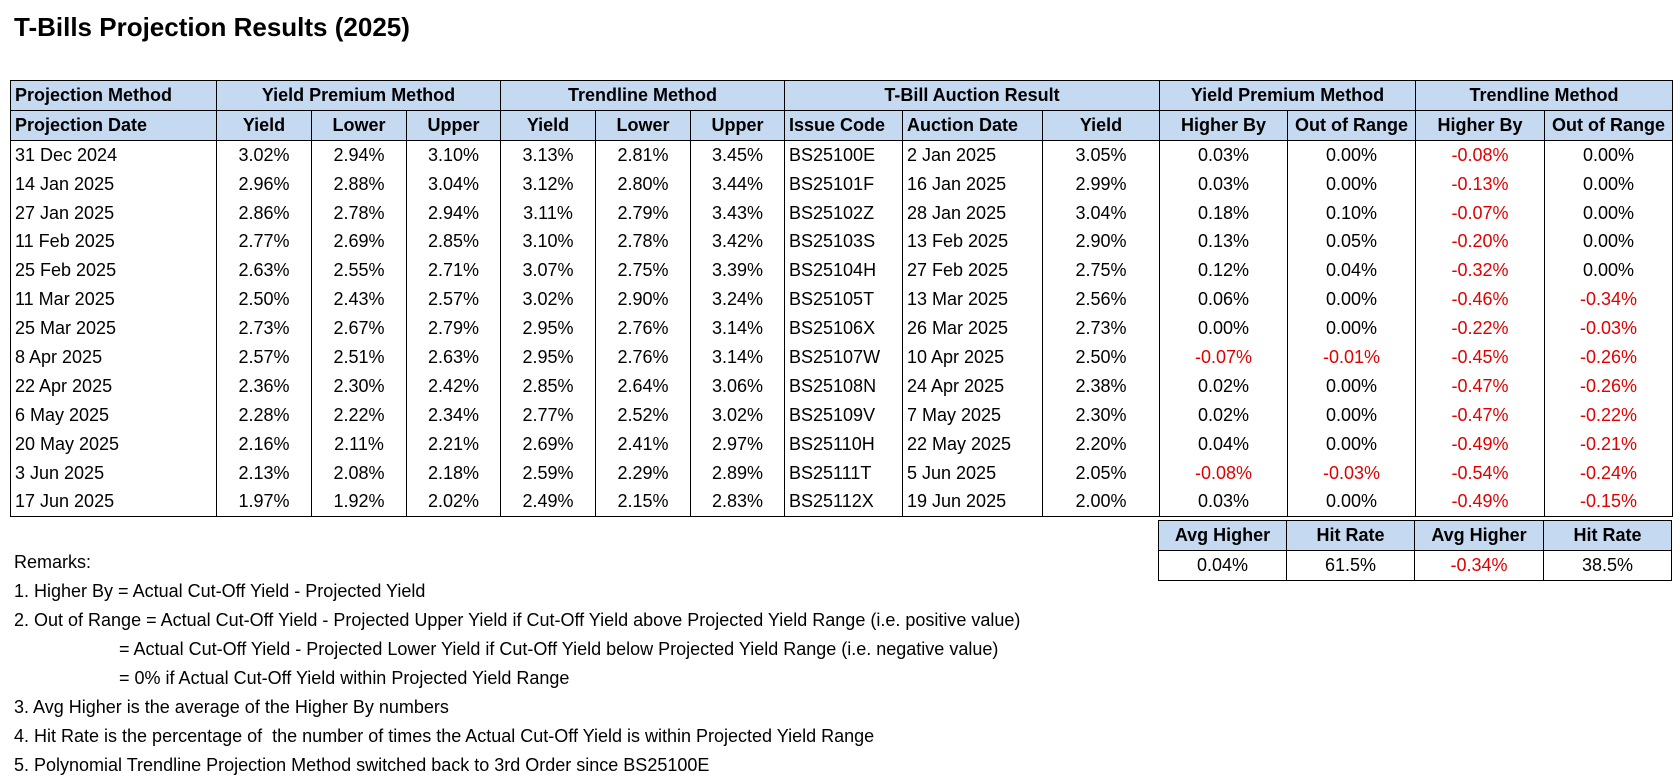  Describe the element at coordinates (1608, 502) in the screenshot. I see `table-cell: -0.15%` at that location.